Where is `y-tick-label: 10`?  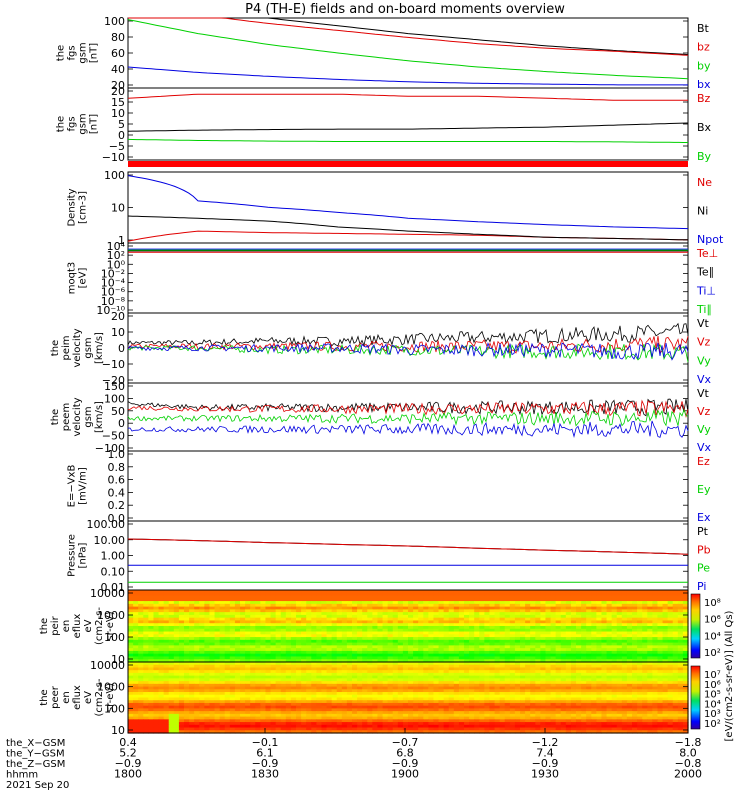
y-tick-label: 10 is located at coordinates (118, 659).